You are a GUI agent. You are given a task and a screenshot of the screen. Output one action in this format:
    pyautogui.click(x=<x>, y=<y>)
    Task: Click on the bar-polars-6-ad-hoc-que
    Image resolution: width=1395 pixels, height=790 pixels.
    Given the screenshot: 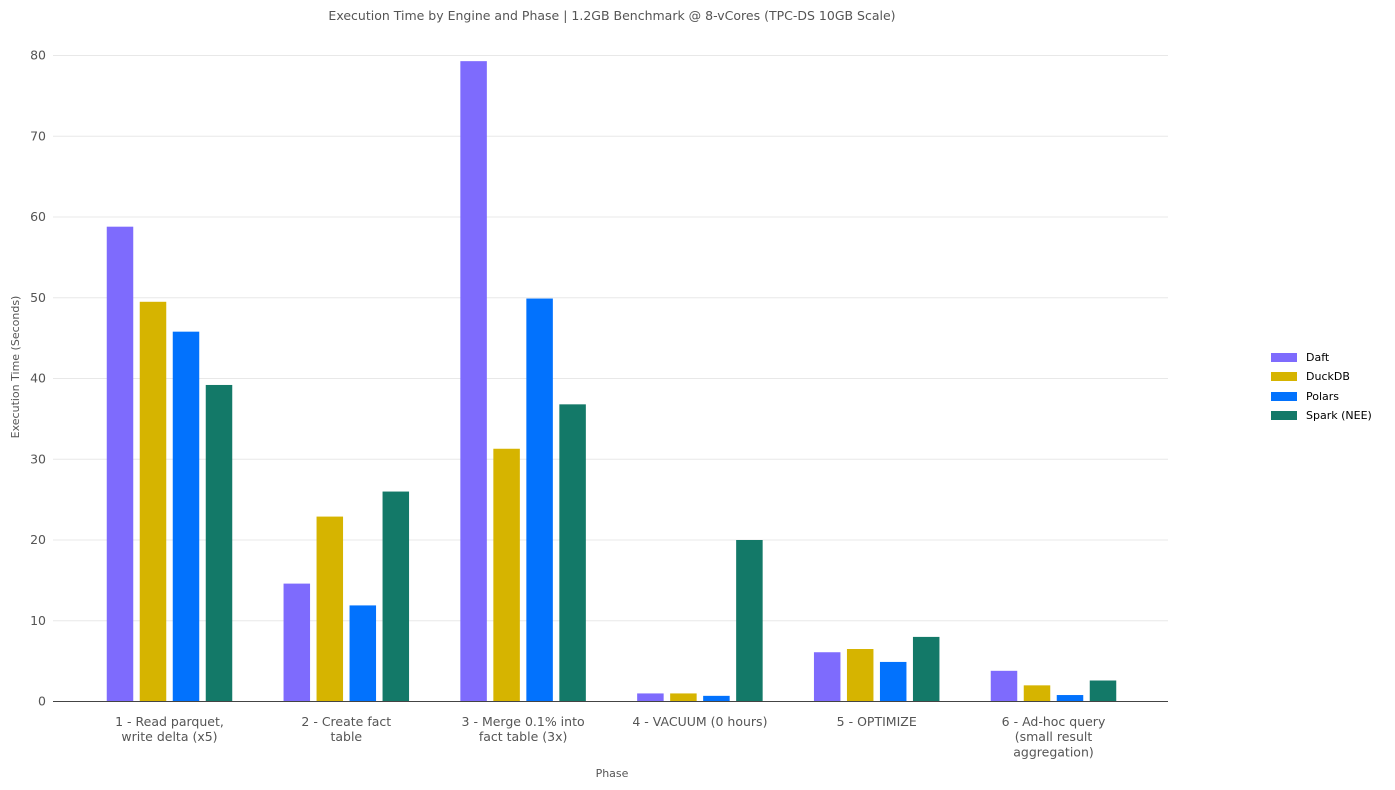 What is the action you would take?
    pyautogui.click(x=1070, y=698)
    